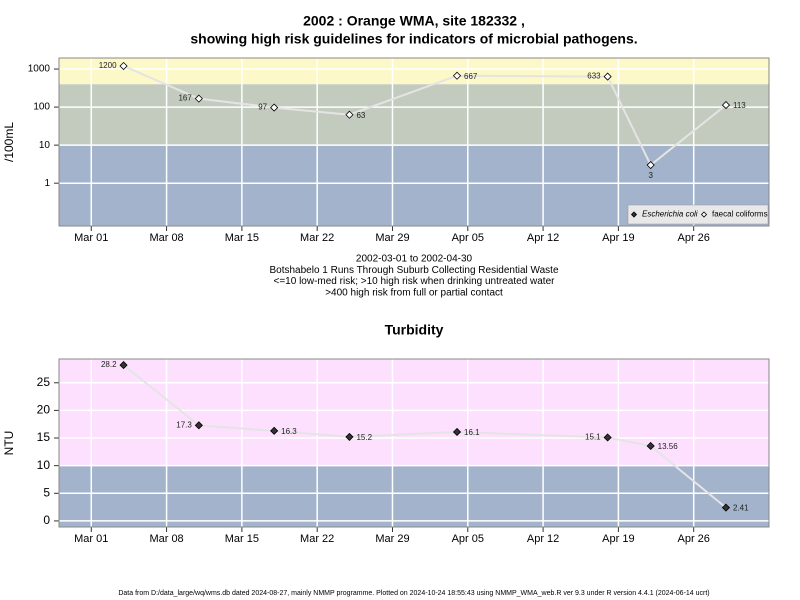 The width and height of the screenshot is (800, 600). Describe the element at coordinates (44, 382) in the screenshot. I see `y-tick-label: 25` at that location.